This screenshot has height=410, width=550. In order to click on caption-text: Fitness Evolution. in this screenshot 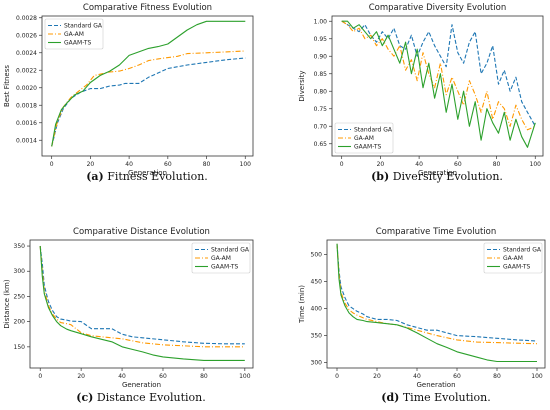, I will do `click(157, 176)`.